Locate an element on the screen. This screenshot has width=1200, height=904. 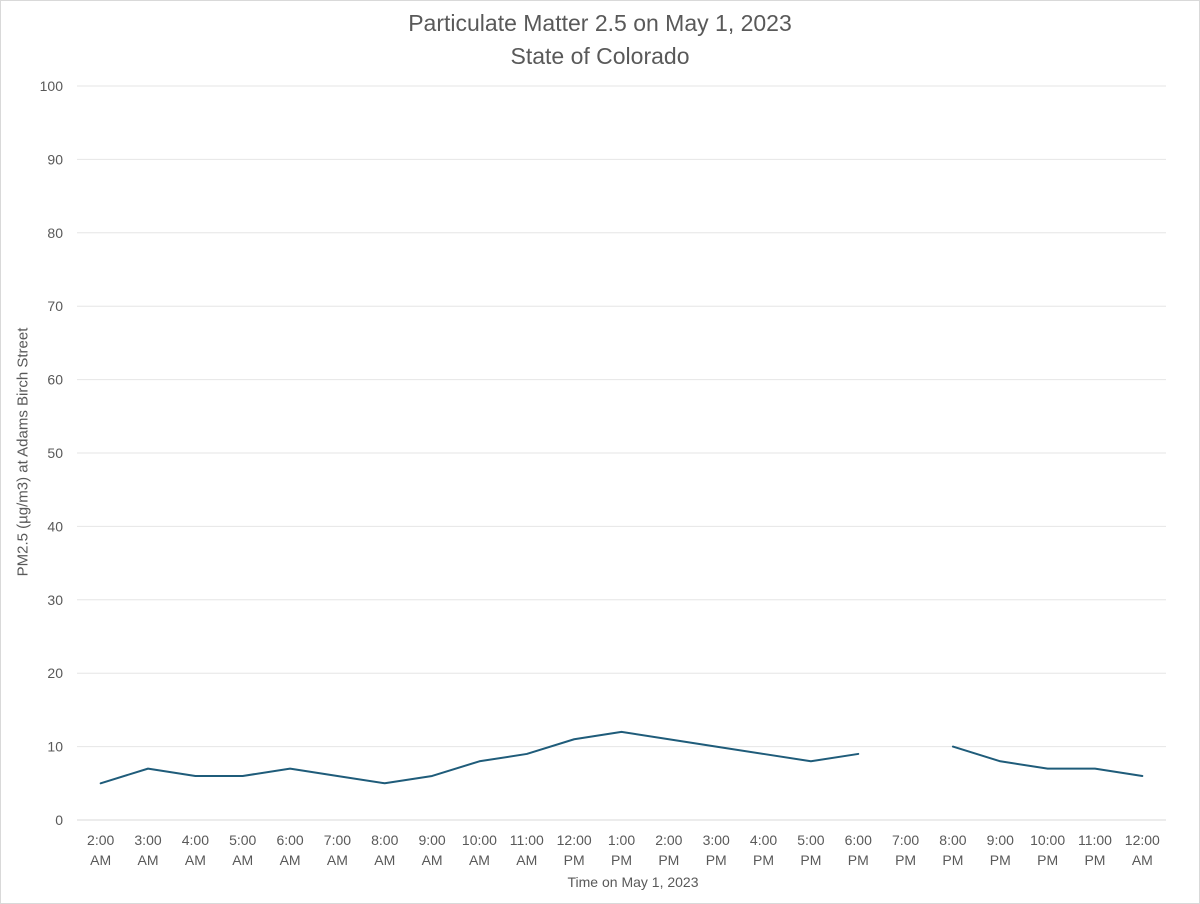
y-tick-label: 50 is located at coordinates (55, 453).